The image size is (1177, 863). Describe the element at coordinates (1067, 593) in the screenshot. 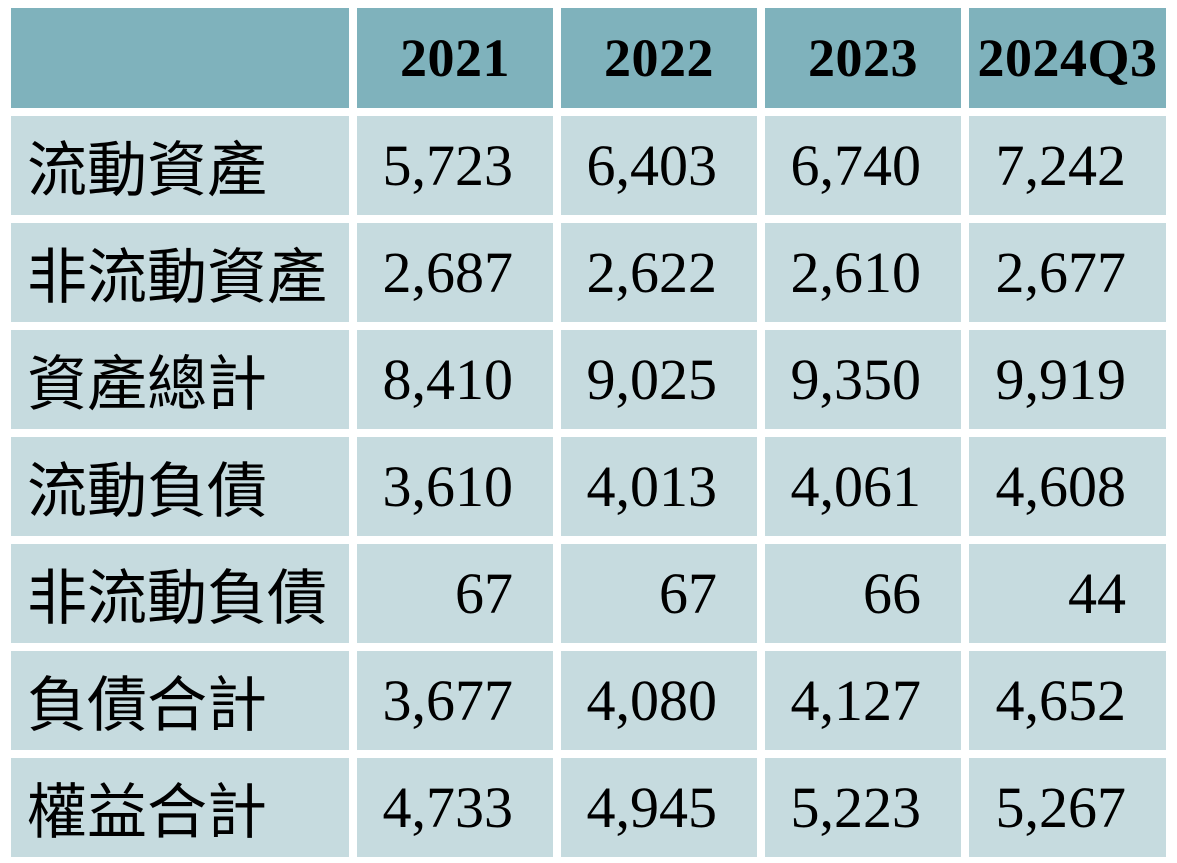

I see `value-cell: 44` at that location.